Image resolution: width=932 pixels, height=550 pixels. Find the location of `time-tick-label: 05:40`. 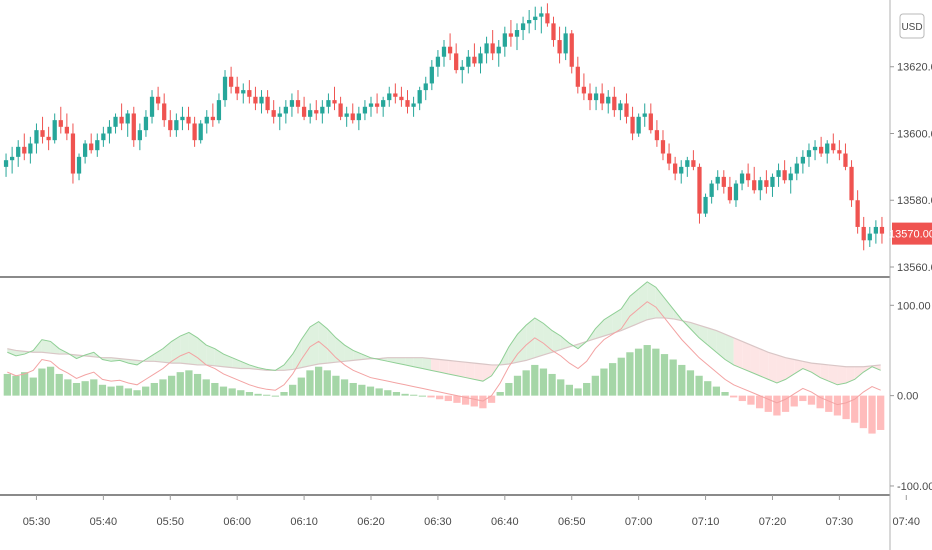

time-tick-label: 05:40 is located at coordinates (104, 522).